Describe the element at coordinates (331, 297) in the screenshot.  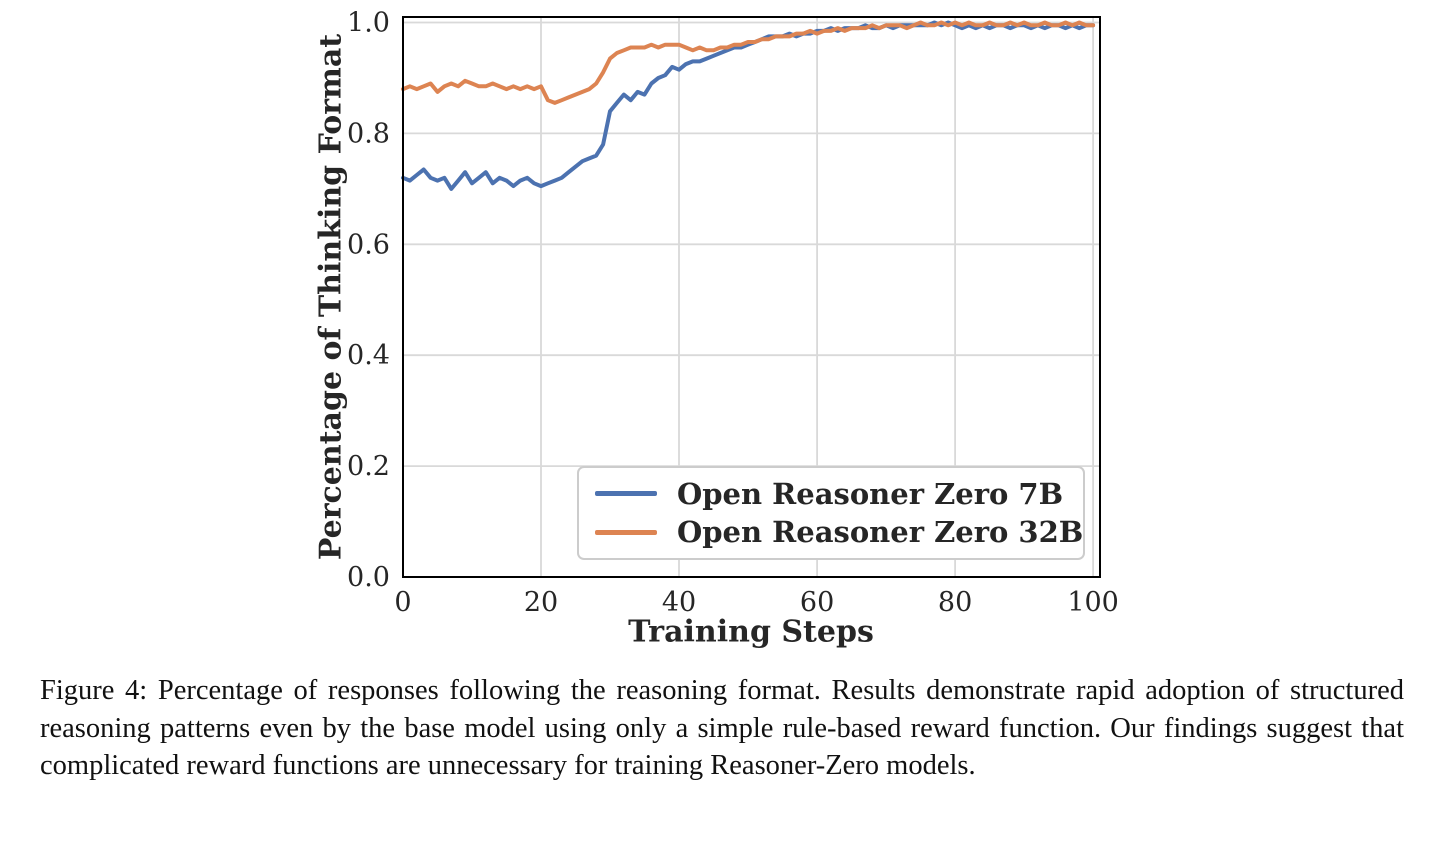
I see `y-axis-label: Percentage of Thinking Format` at that location.